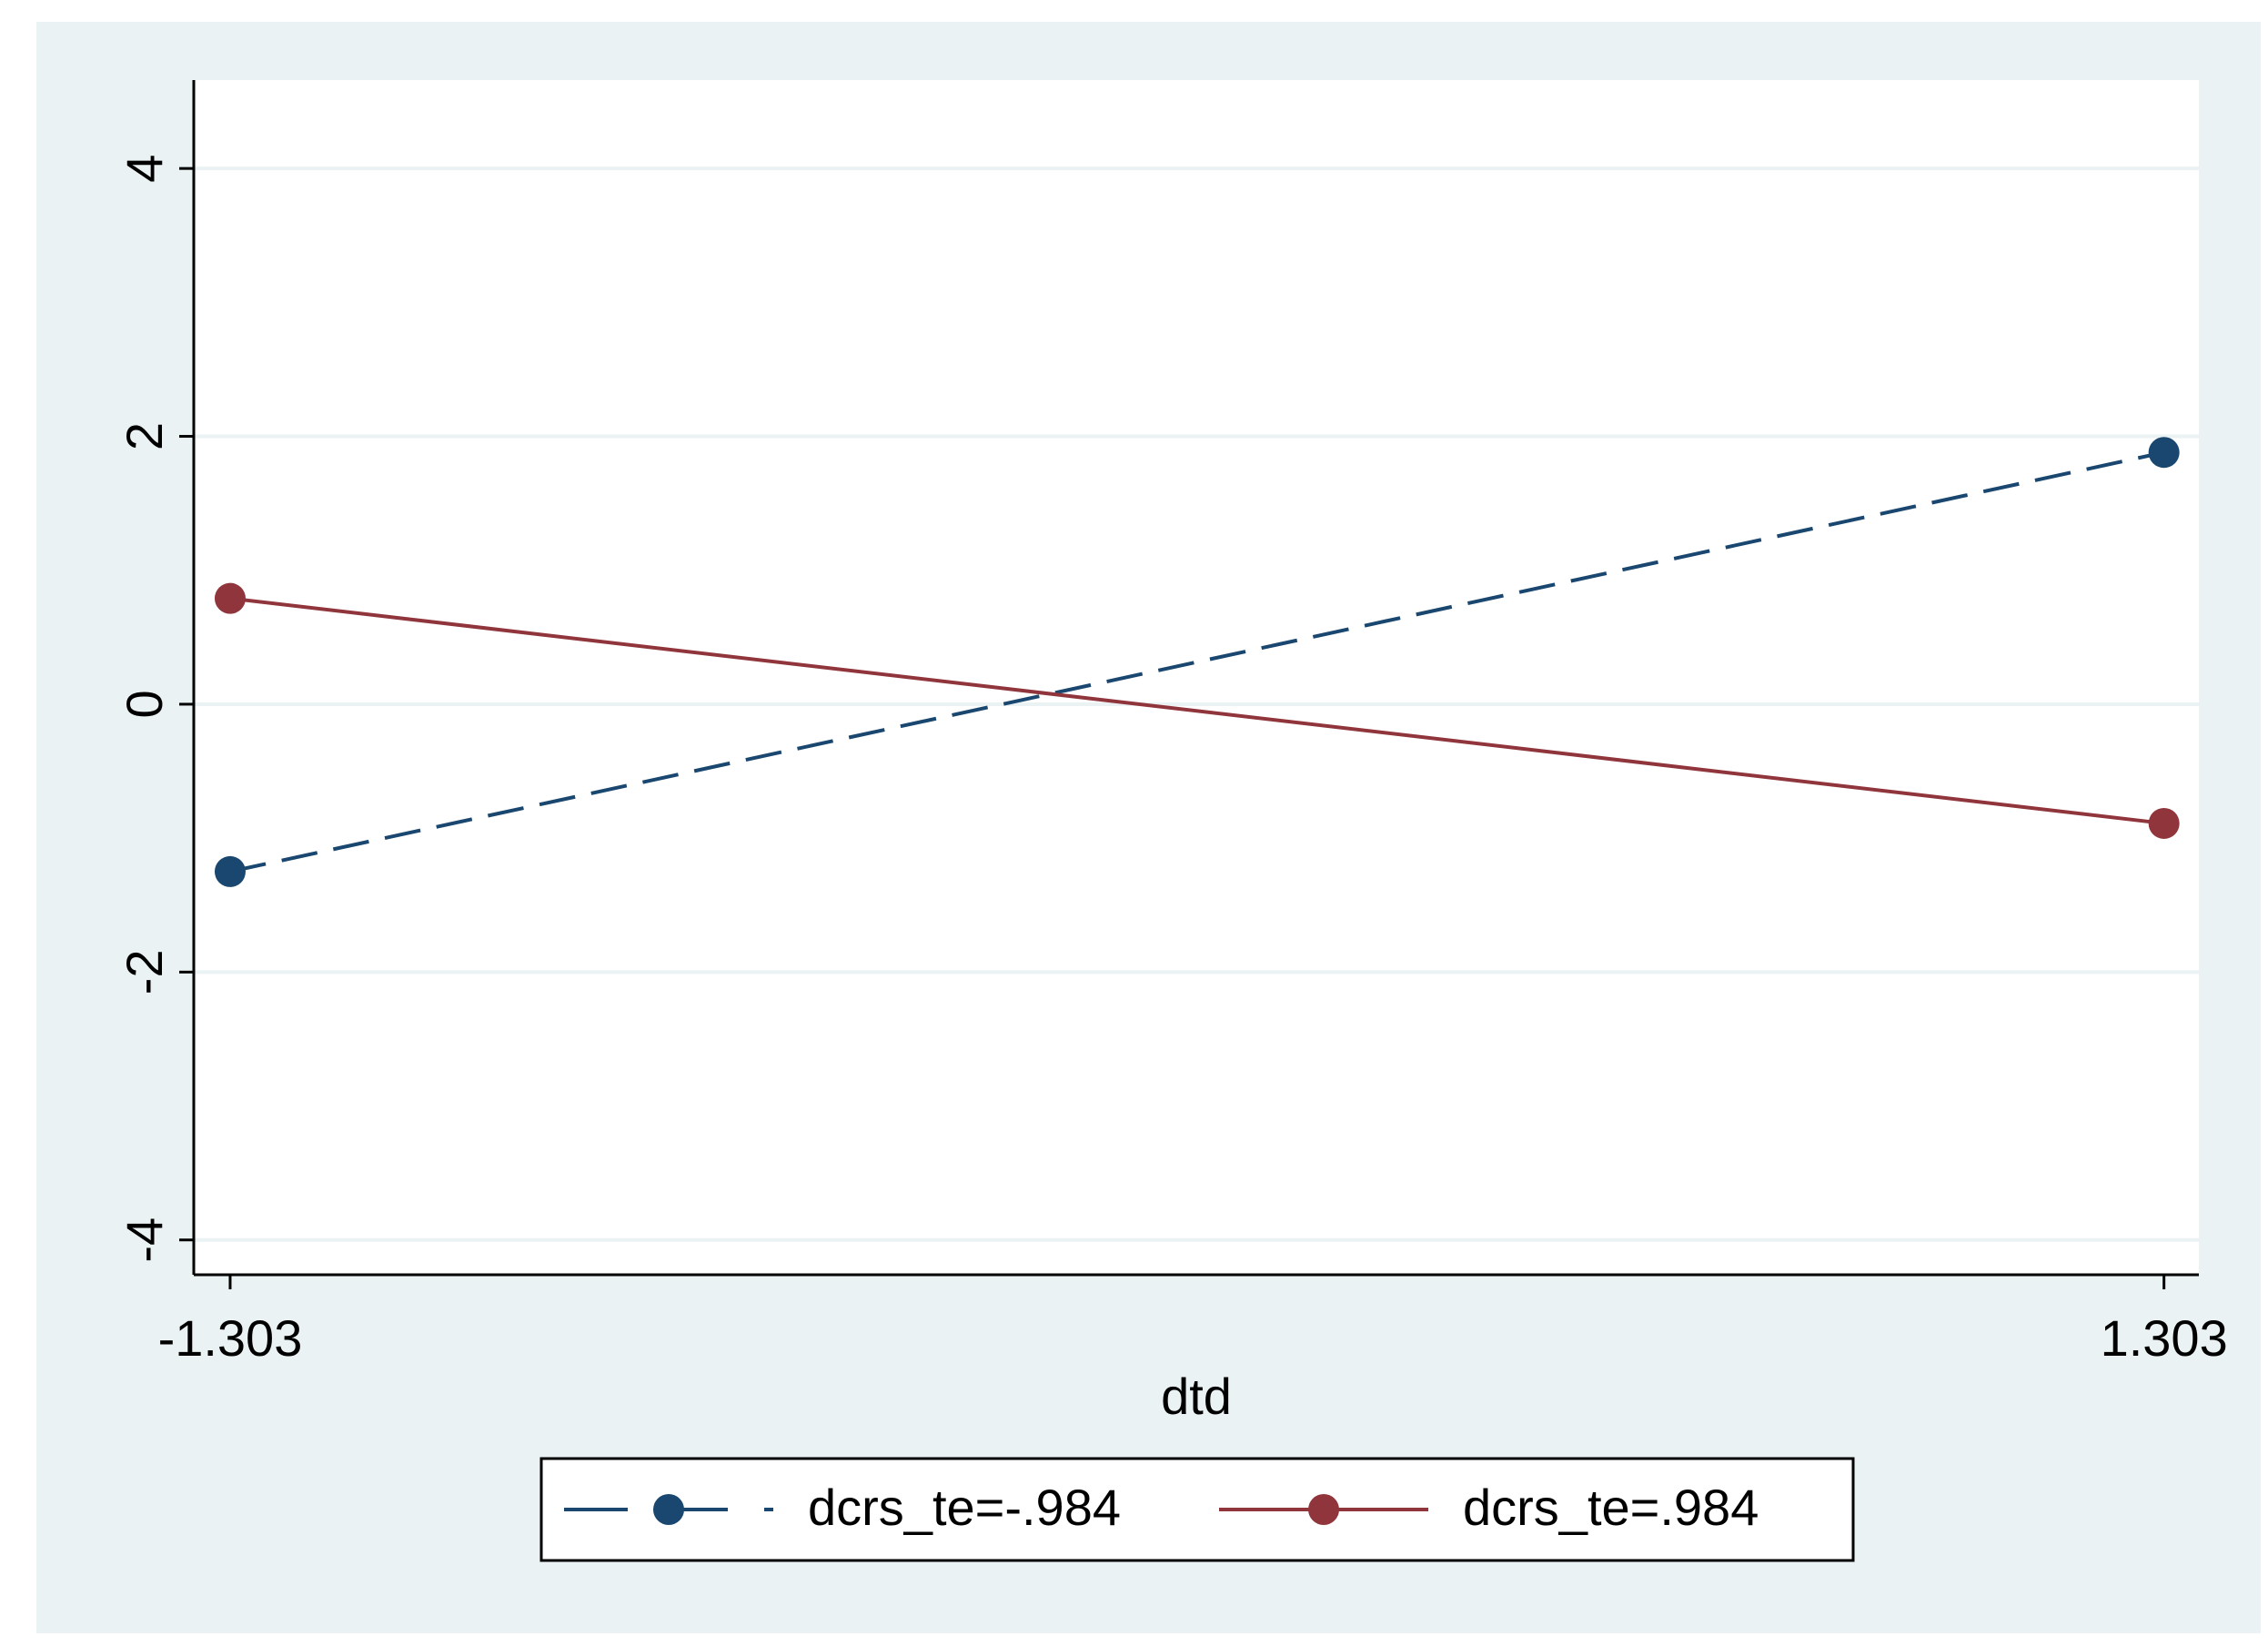  What do you see at coordinates (1197, 1509) in the screenshot?
I see `legend` at bounding box center [1197, 1509].